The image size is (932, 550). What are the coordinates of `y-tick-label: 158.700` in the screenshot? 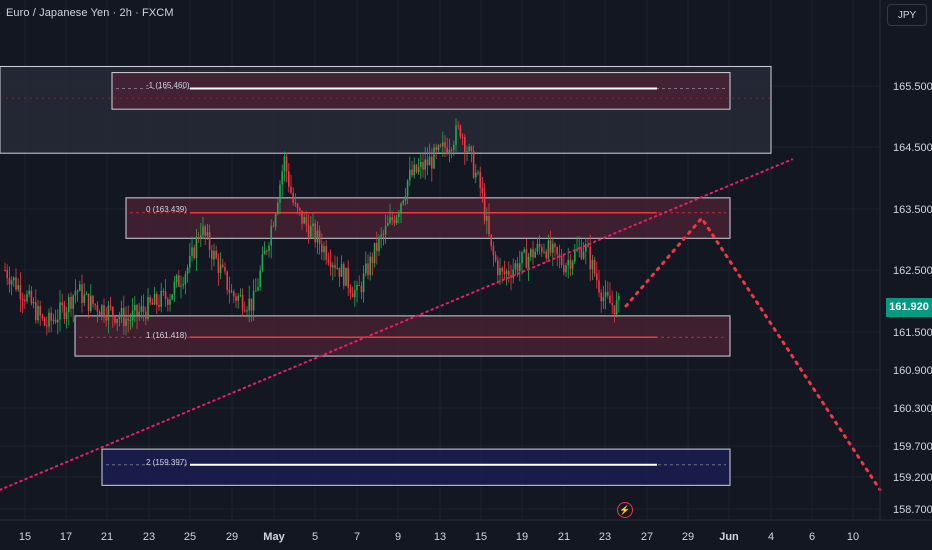 It's located at (912, 510).